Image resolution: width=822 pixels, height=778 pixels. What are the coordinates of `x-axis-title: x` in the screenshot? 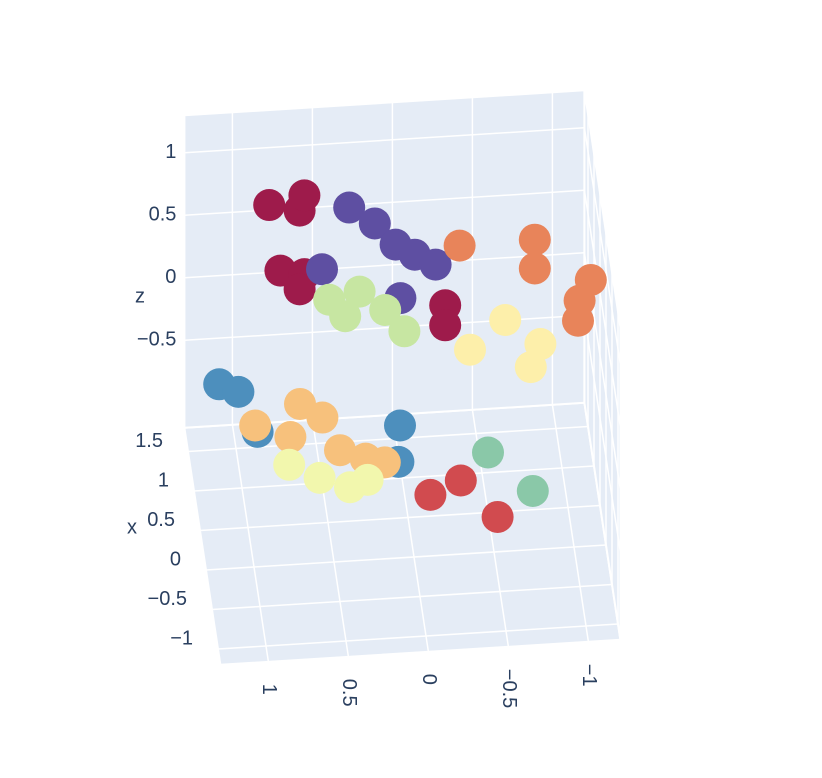 It's located at (132, 527).